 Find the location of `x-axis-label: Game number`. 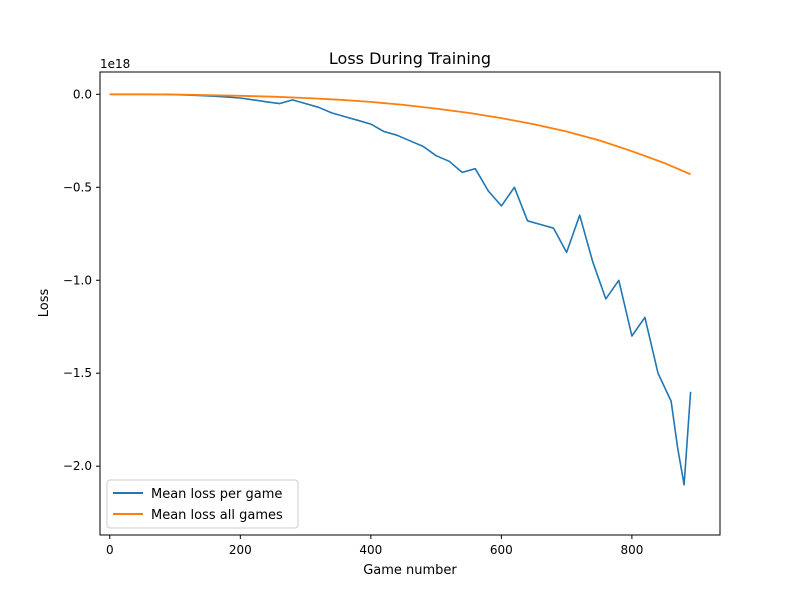

x-axis-label: Game number is located at coordinates (410, 570).